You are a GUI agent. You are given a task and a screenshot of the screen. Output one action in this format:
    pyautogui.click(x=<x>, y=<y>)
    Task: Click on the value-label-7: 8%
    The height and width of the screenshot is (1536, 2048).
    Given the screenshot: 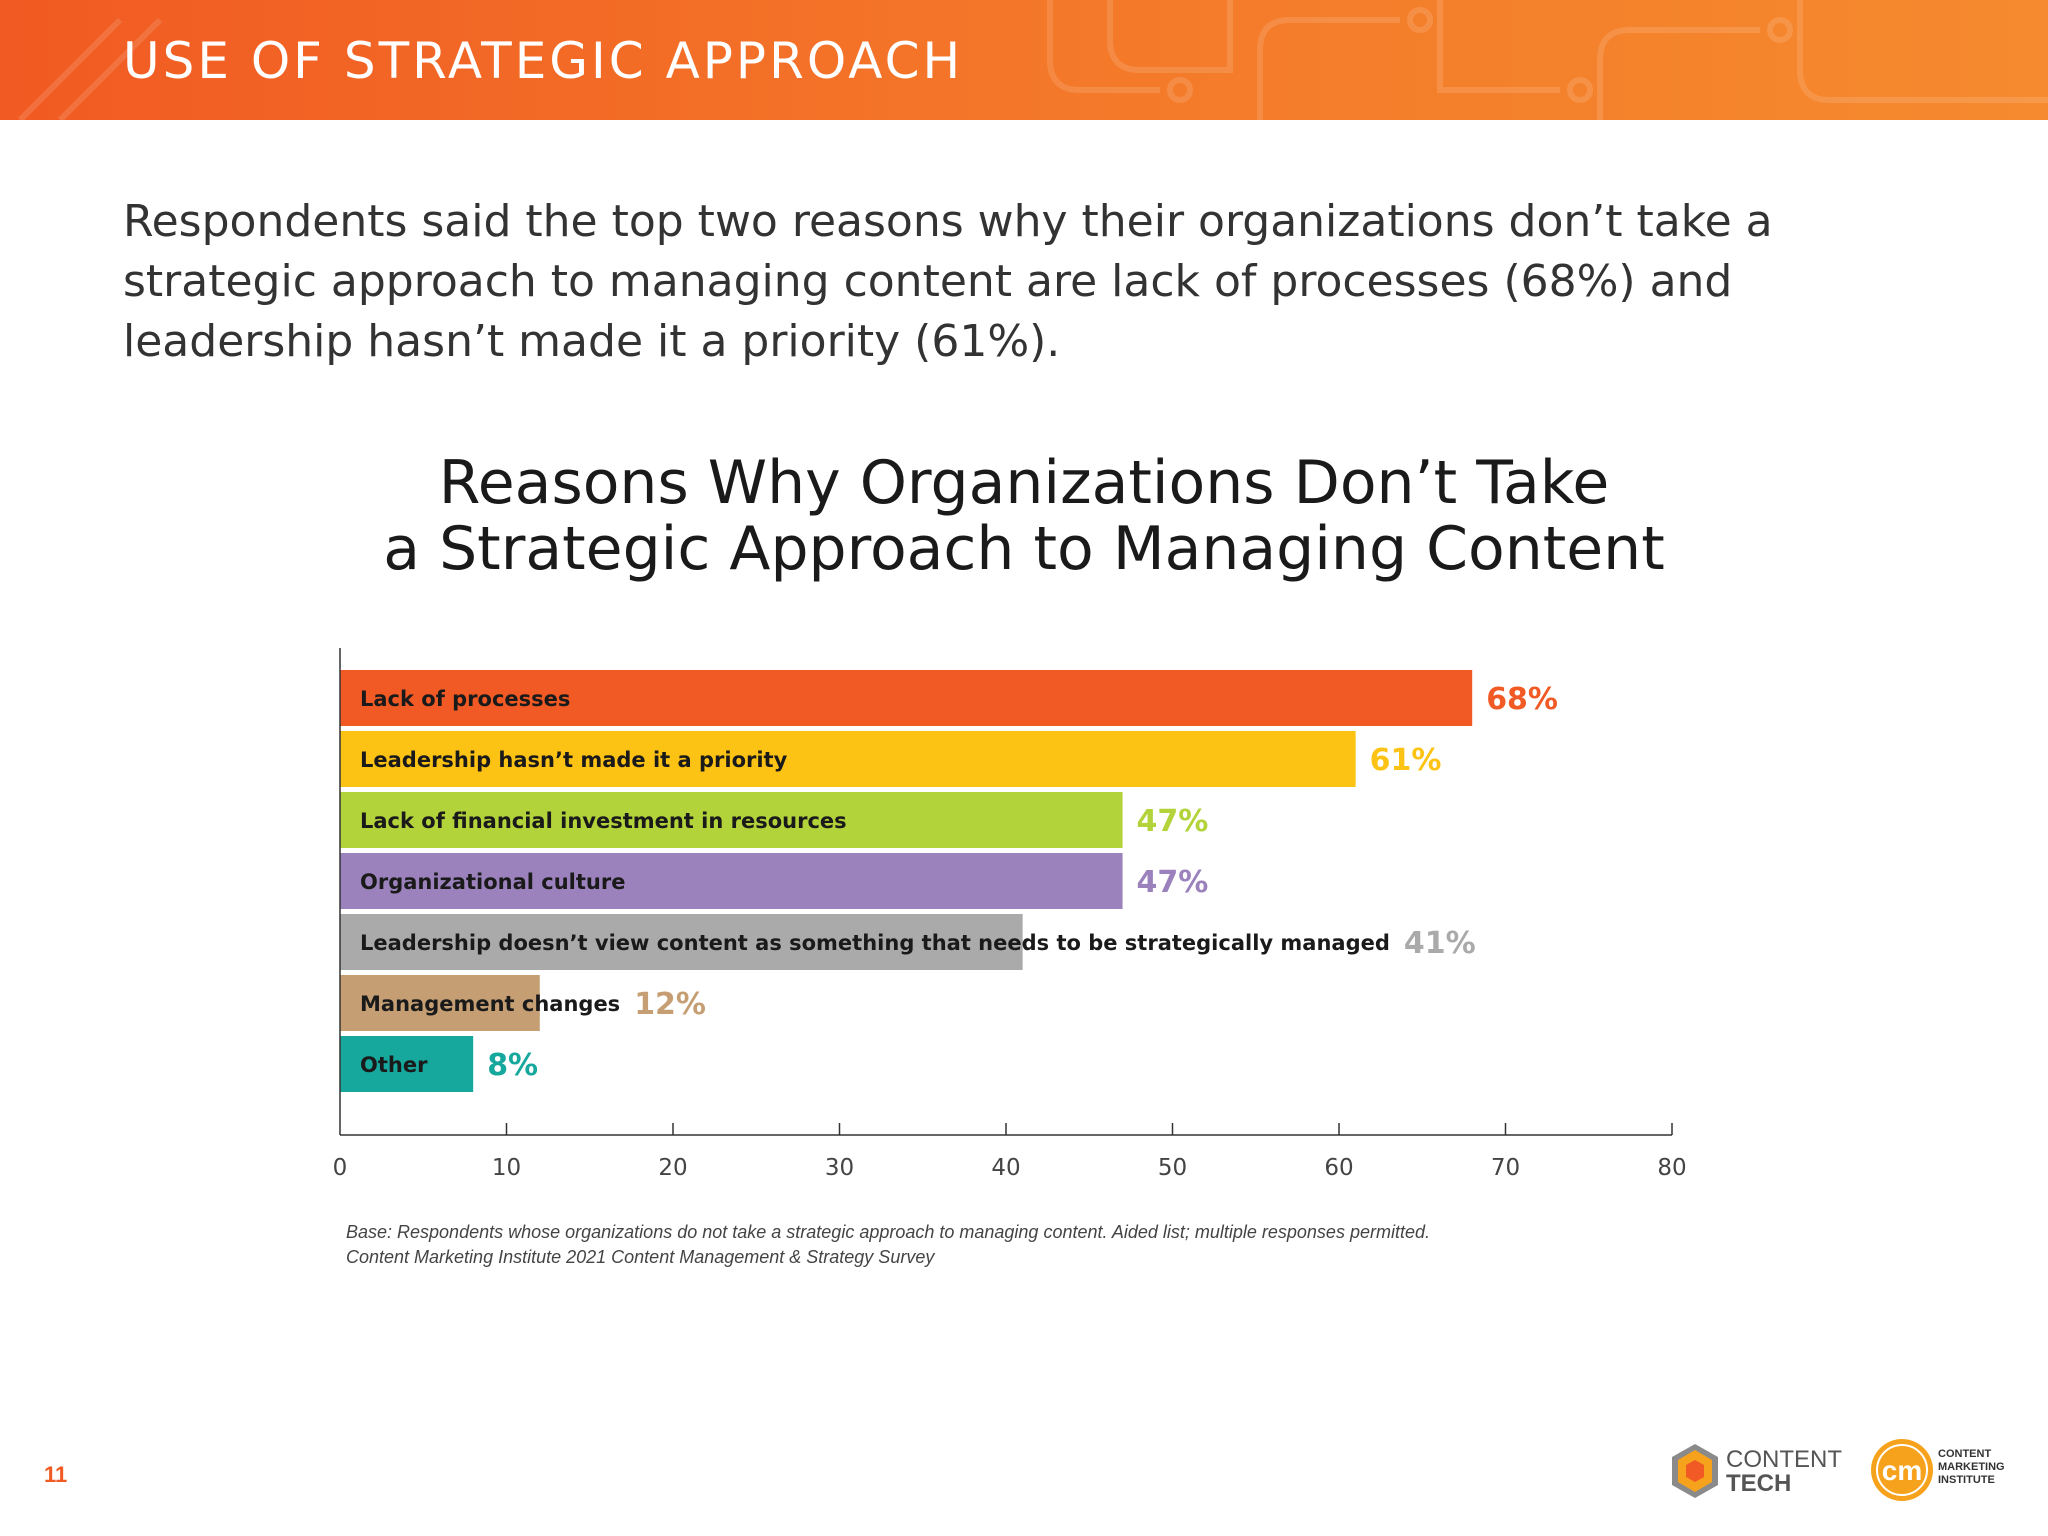 What is the action you would take?
    pyautogui.click(x=512, y=1065)
    